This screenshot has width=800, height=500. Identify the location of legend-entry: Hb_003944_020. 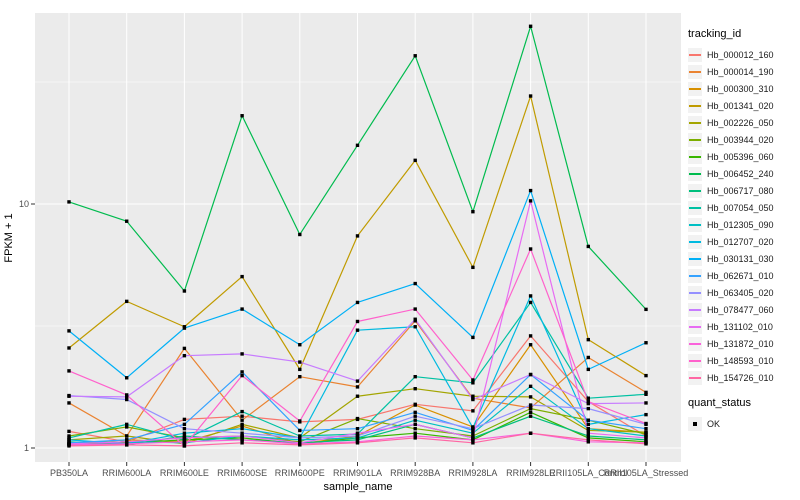
(744, 140).